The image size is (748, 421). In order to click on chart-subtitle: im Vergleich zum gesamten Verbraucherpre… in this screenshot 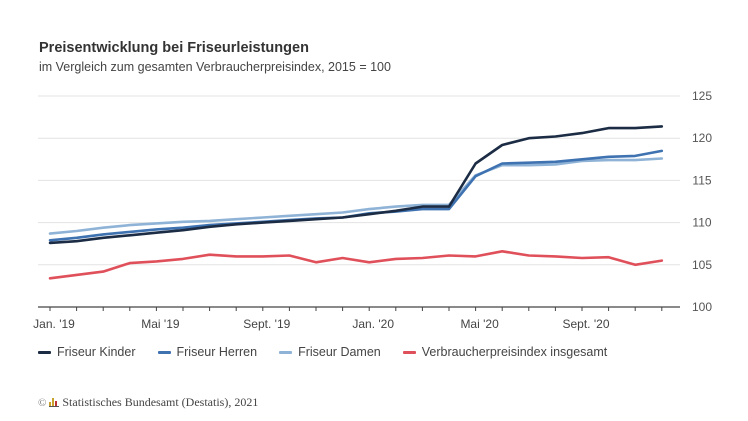, I will do `click(215, 67)`.